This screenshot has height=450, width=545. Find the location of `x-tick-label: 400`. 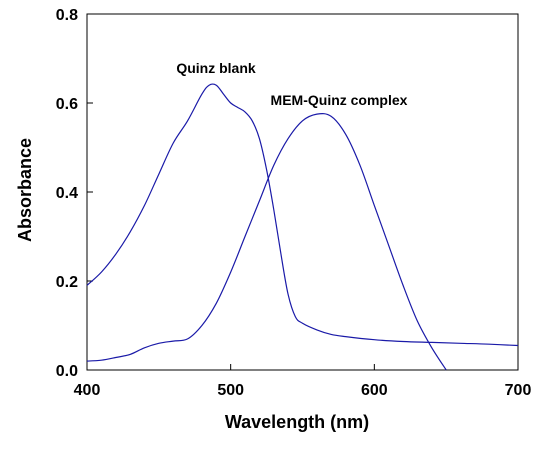

x-tick-label: 400 is located at coordinates (87, 390).